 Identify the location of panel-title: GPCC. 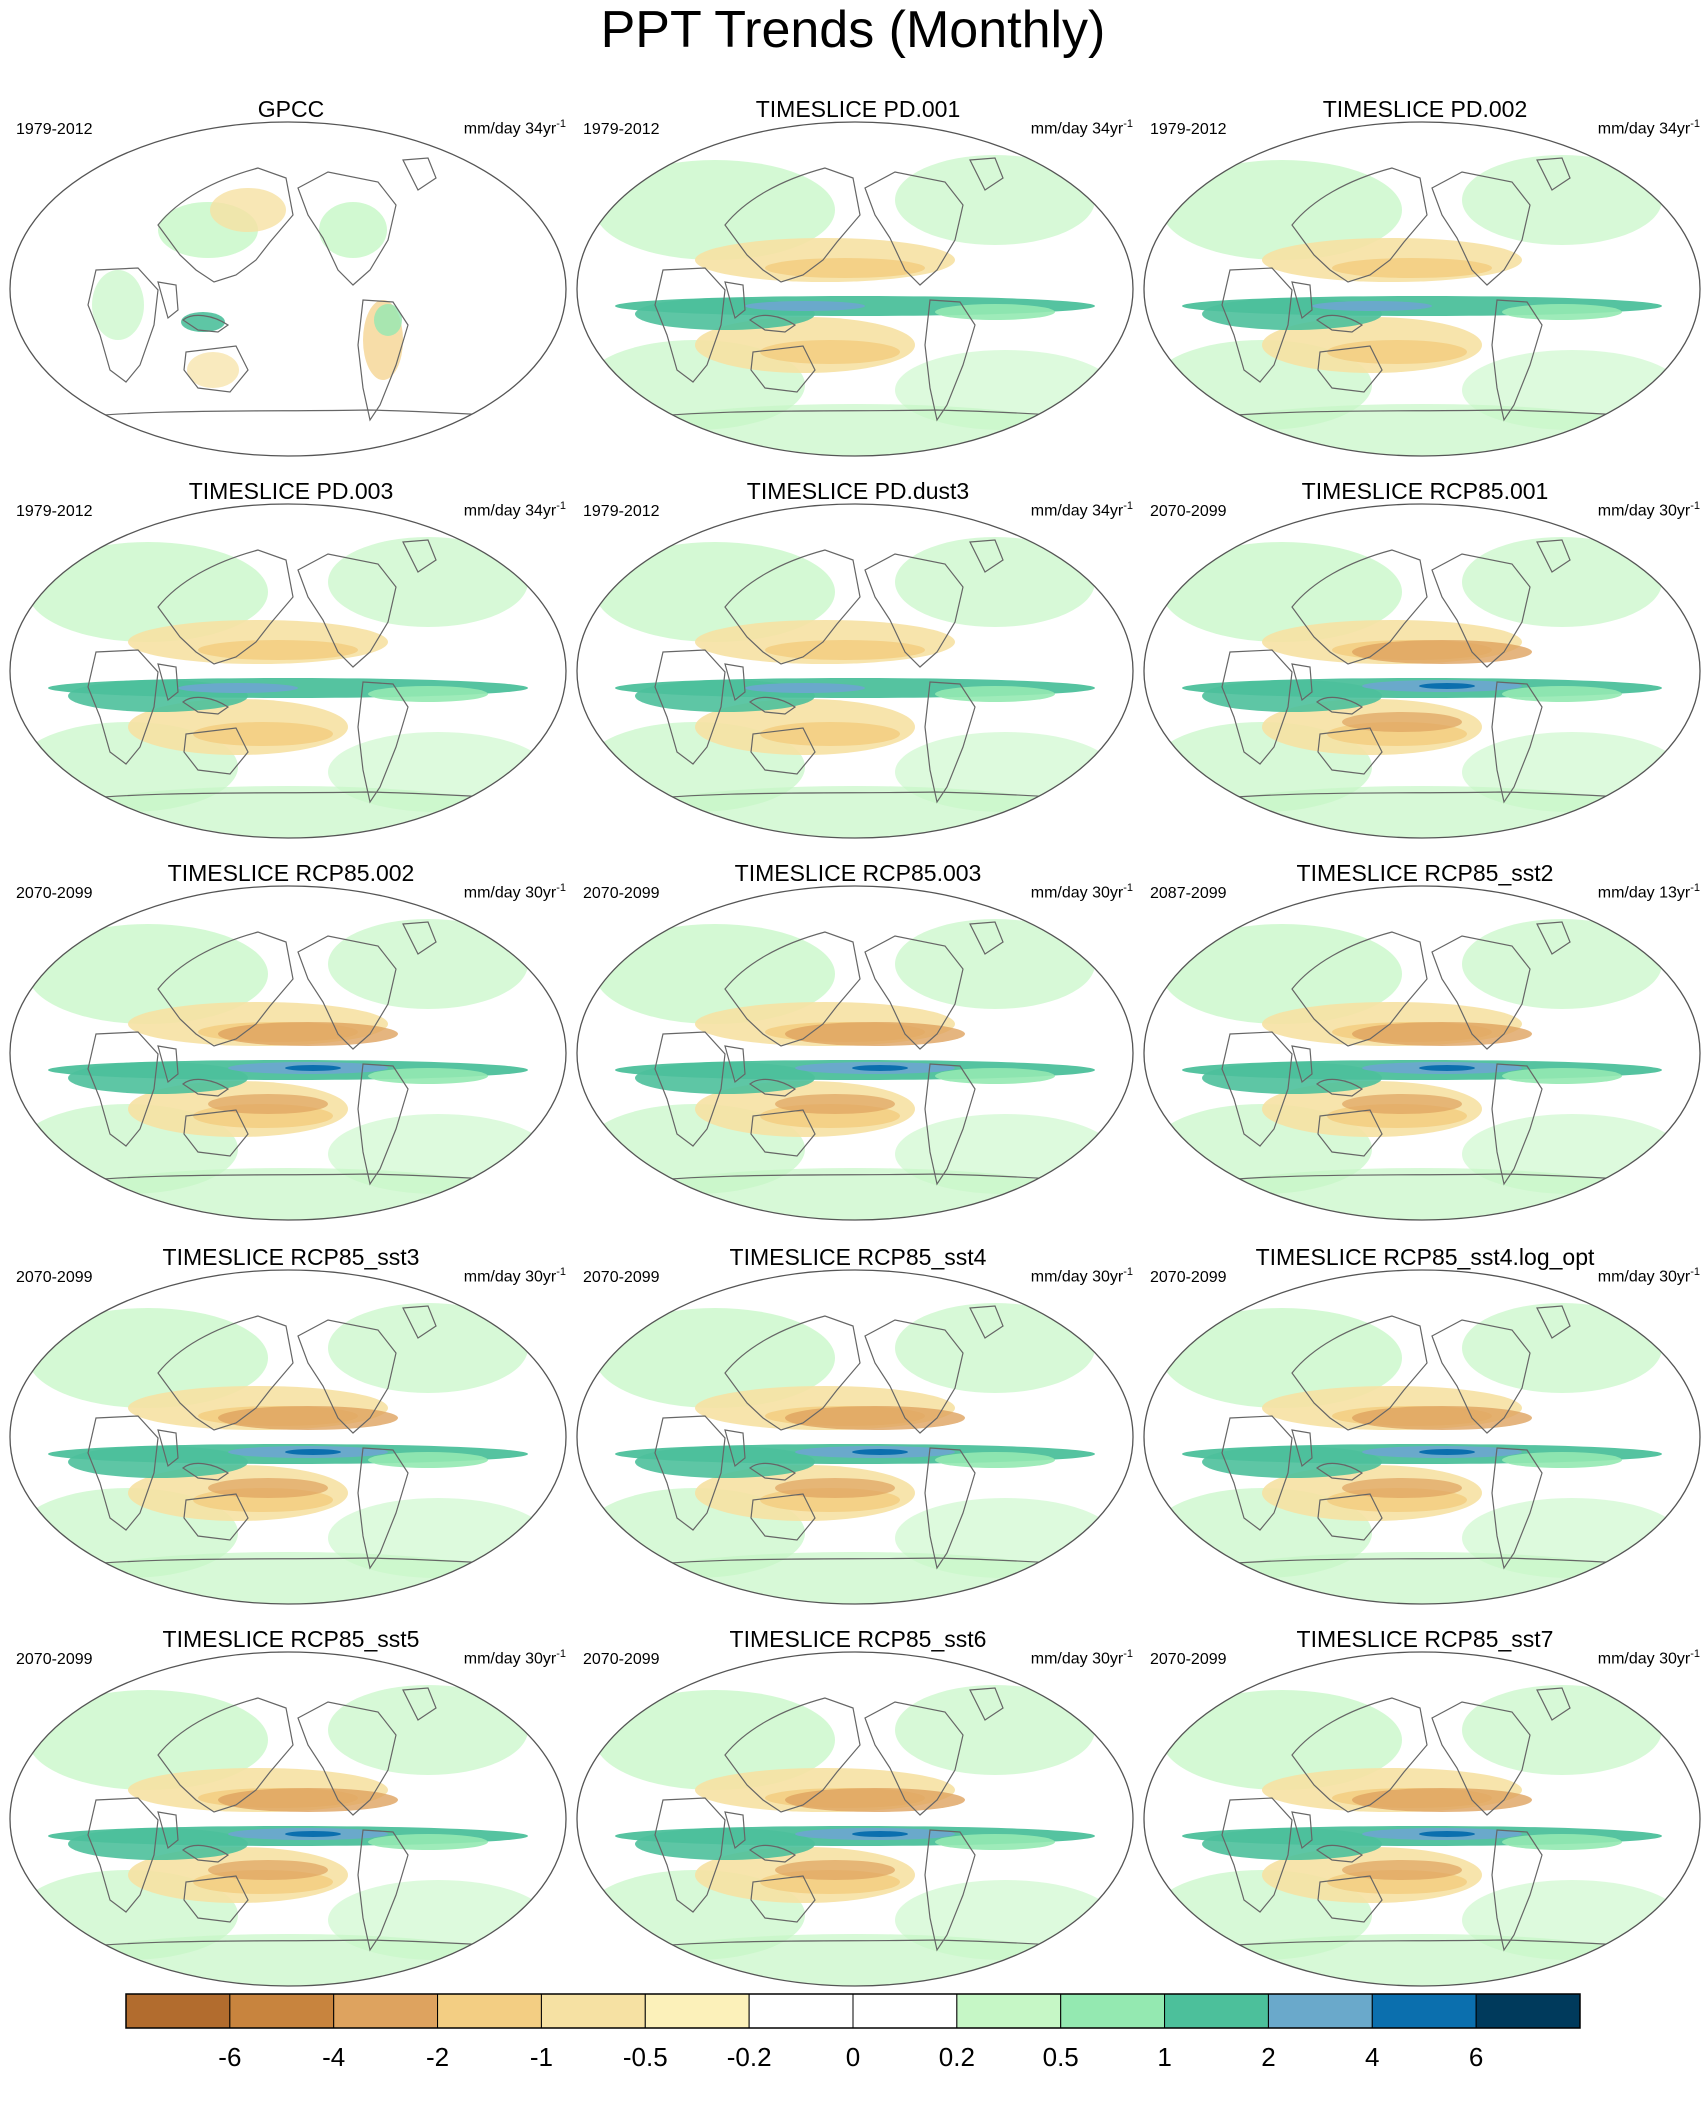
(291, 109).